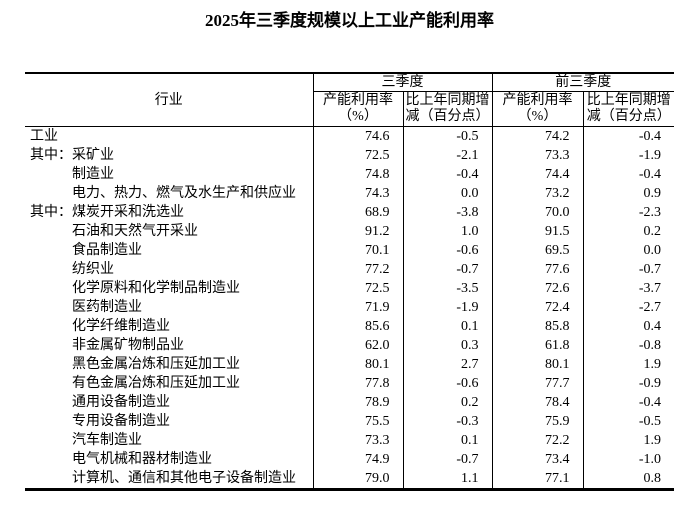  Describe the element at coordinates (538, 193) in the screenshot. I see `ytd-utilization-cell: 73.2` at that location.